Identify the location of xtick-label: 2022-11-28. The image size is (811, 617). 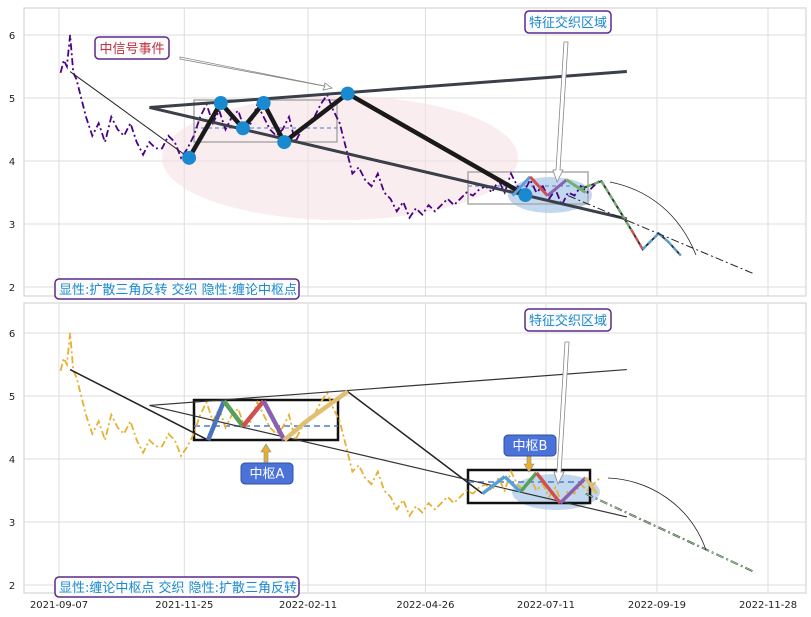
(768, 605).